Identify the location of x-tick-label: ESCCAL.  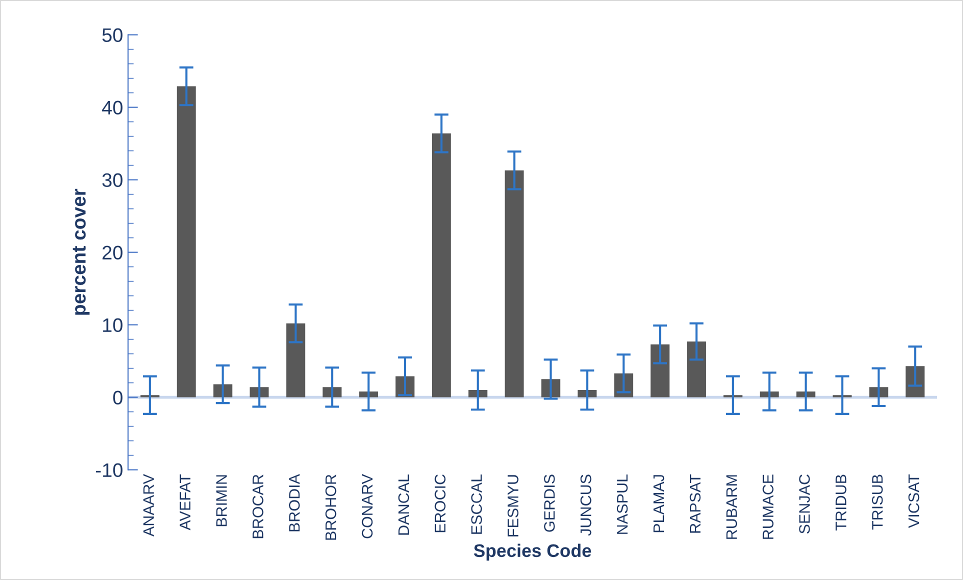
(476, 504).